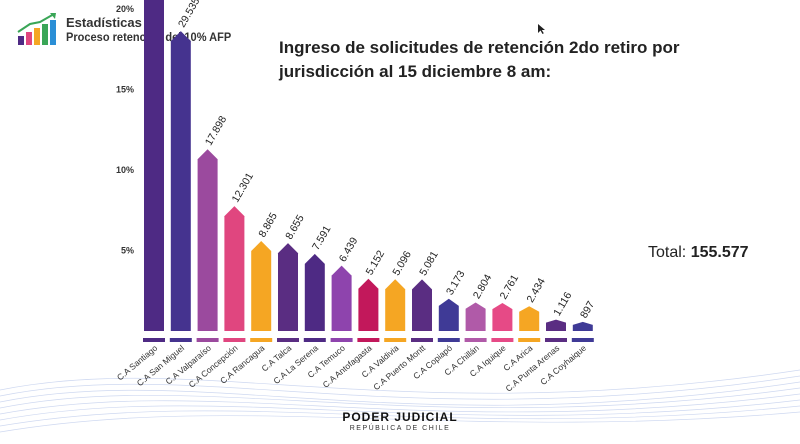 The width and height of the screenshot is (800, 444). Describe the element at coordinates (125, 130) in the screenshot. I see `y-axis-ticks: 5%10%15%20%25%` at that location.